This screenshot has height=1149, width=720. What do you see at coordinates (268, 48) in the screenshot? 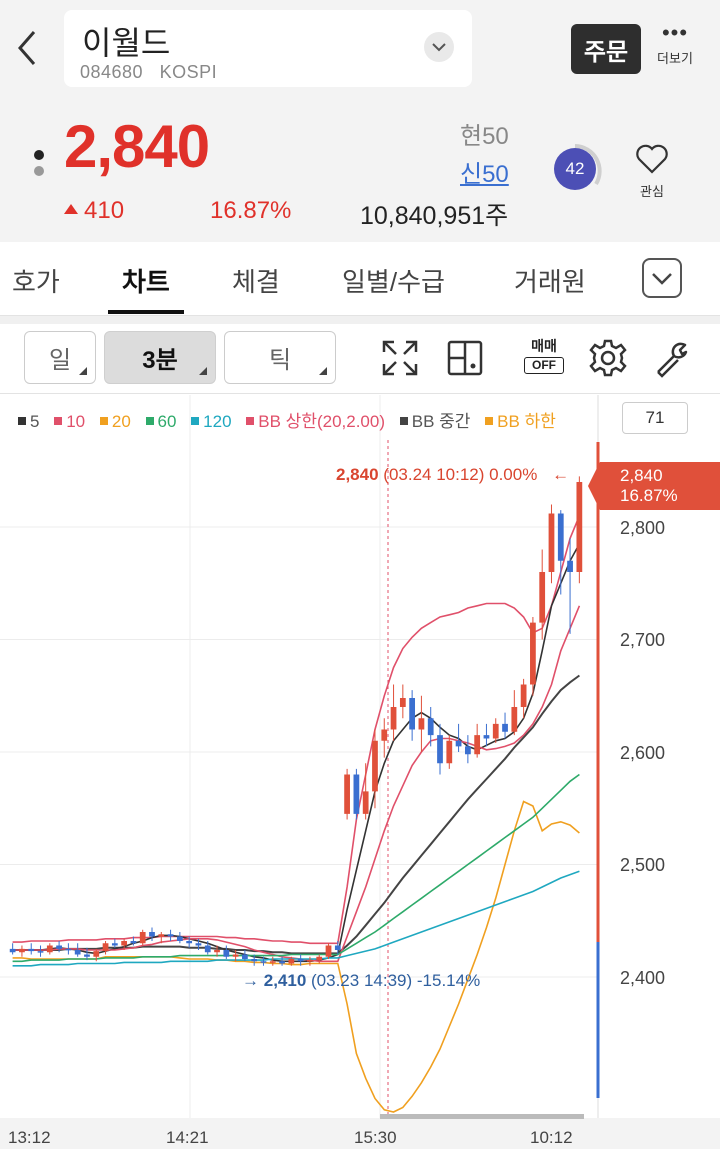
I see `stock-selector: 이월드 084680 KOSPI` at bounding box center [268, 48].